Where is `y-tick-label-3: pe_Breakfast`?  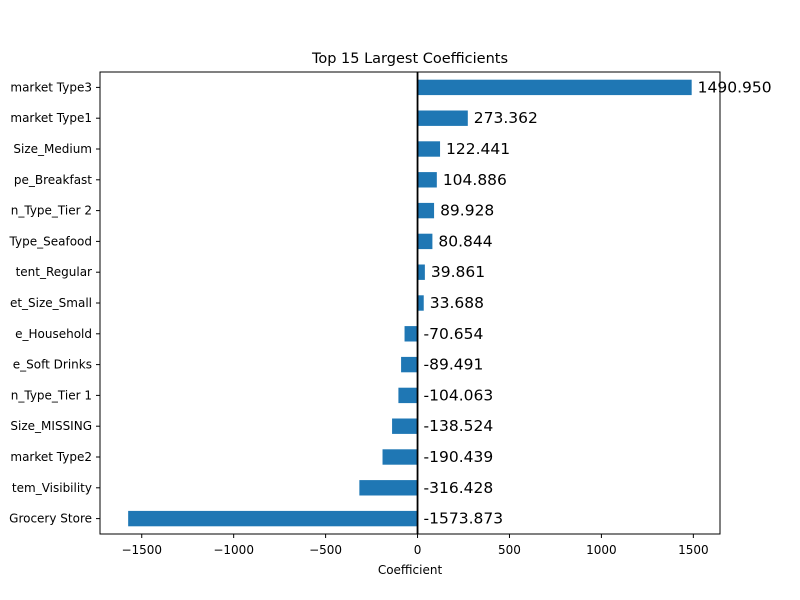 y-tick-label-3: pe_Breakfast is located at coordinates (53, 180).